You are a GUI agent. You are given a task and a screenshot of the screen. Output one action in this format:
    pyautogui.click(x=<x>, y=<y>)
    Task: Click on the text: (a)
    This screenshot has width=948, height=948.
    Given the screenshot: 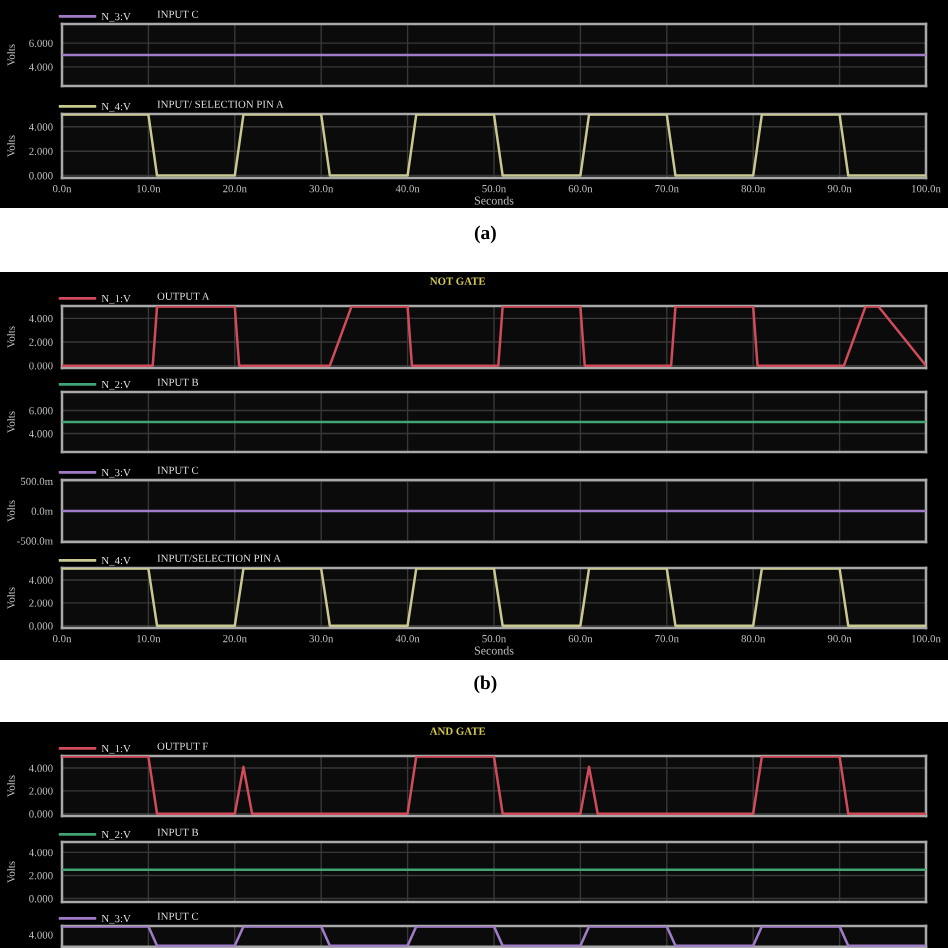 What is the action you would take?
    pyautogui.click(x=485, y=234)
    